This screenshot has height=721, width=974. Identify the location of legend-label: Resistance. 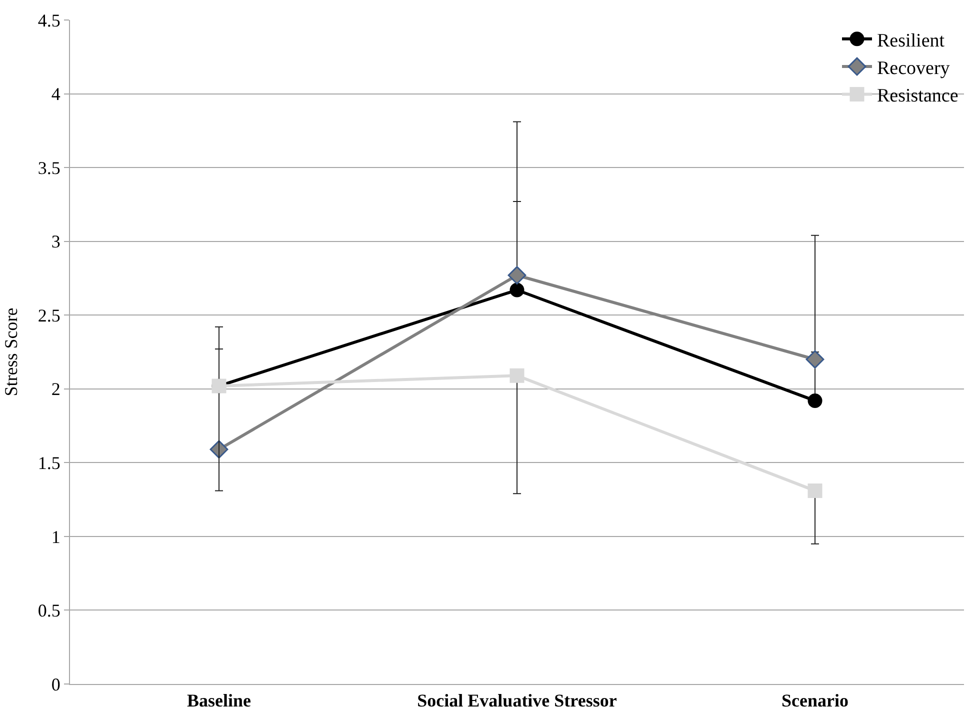
(917, 96).